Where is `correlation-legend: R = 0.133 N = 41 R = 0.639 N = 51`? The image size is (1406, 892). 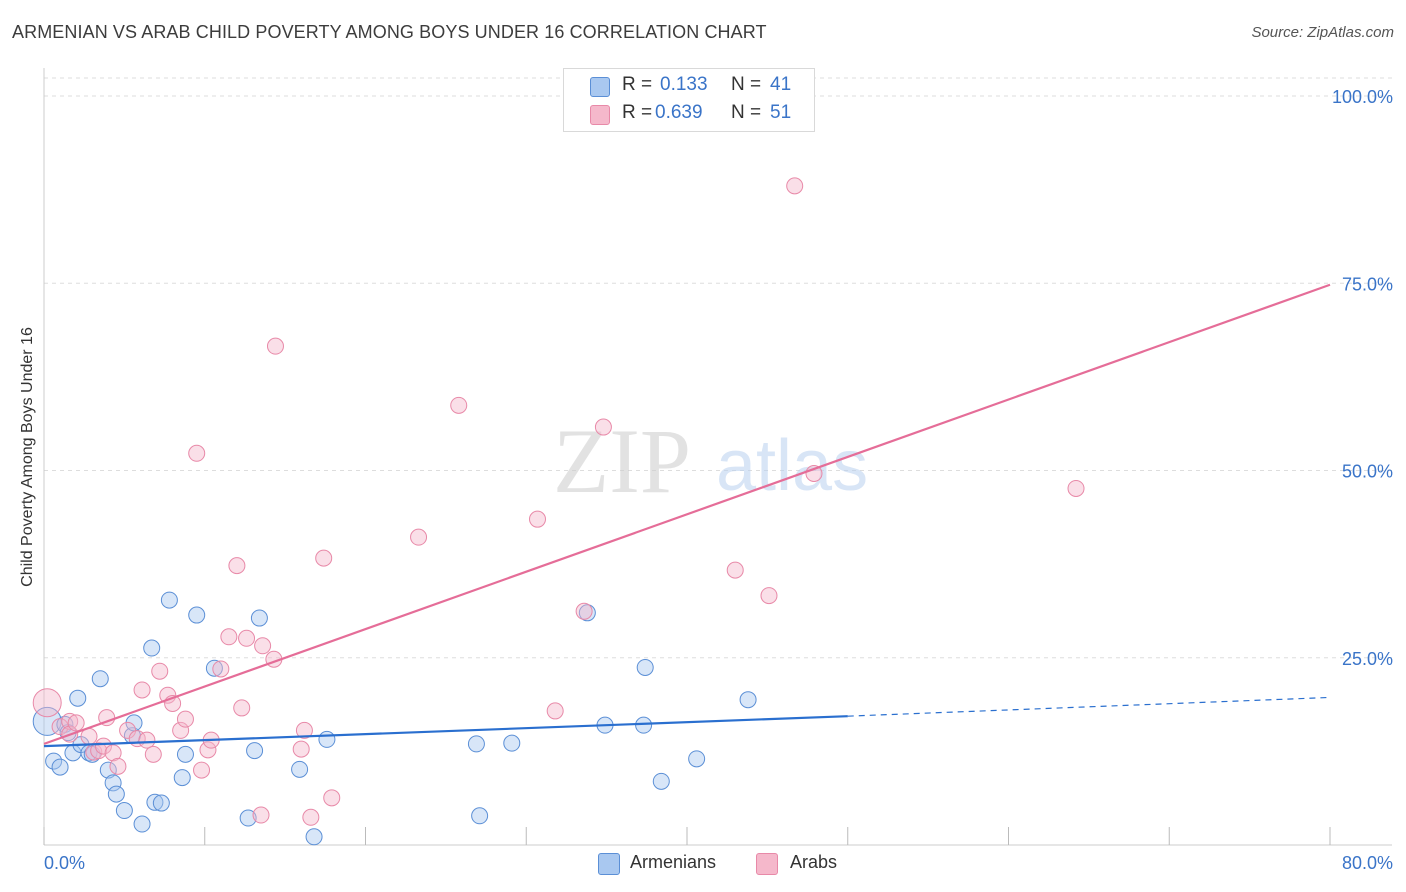
correlation-legend: R = 0.133 N = 41 R = 0.639 N = 51 is located at coordinates (689, 100).